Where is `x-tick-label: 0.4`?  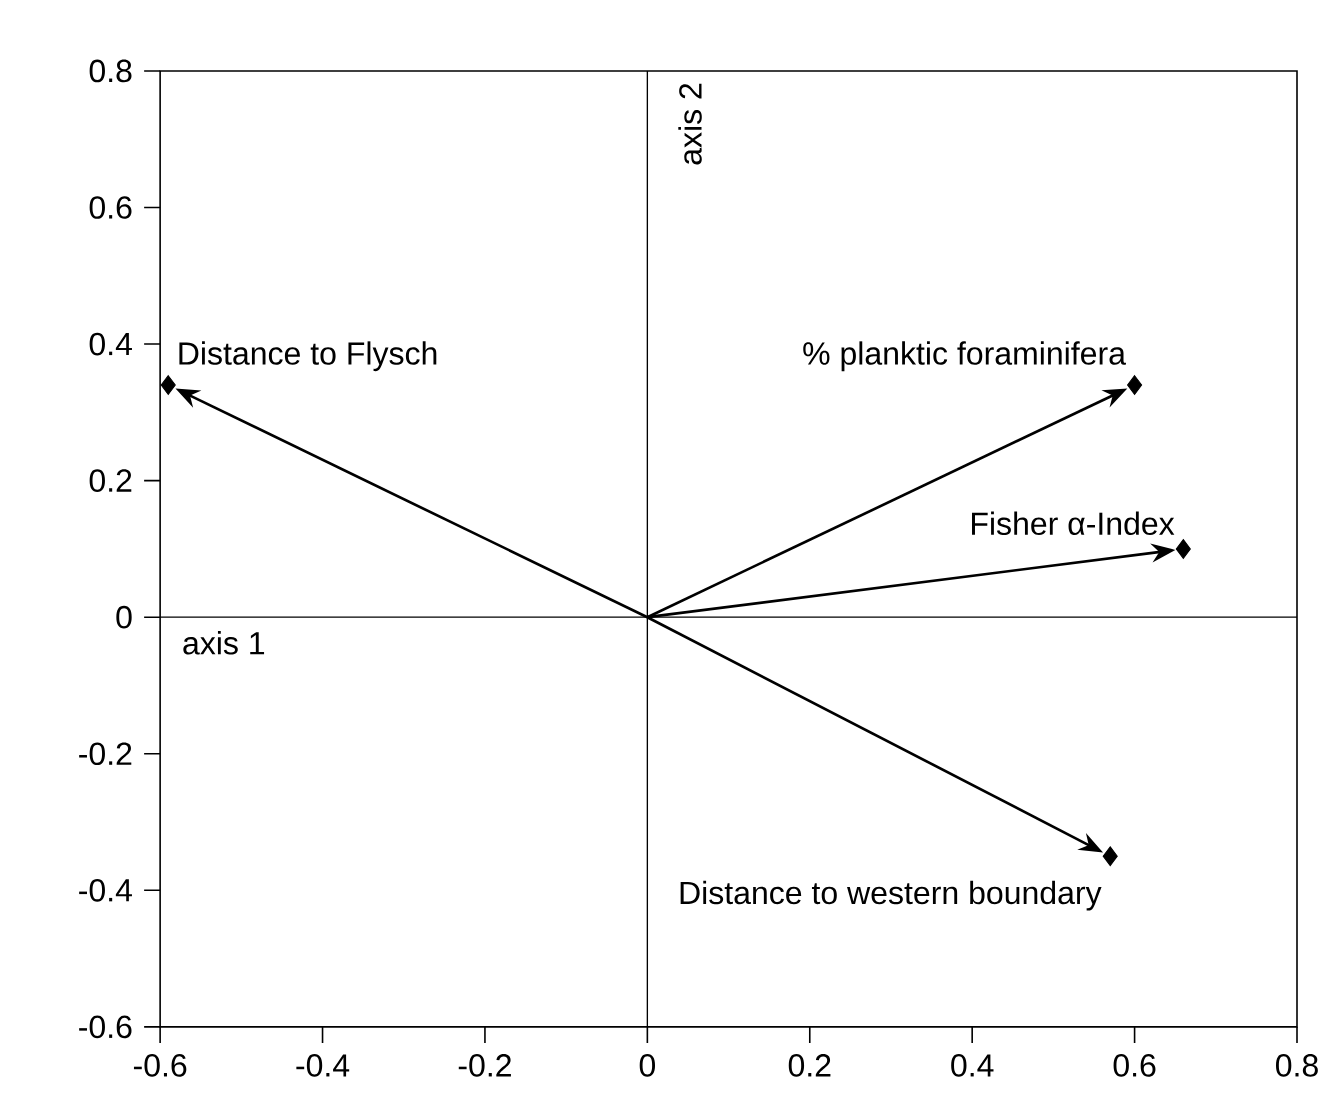
x-tick-label: 0.4 is located at coordinates (972, 1065).